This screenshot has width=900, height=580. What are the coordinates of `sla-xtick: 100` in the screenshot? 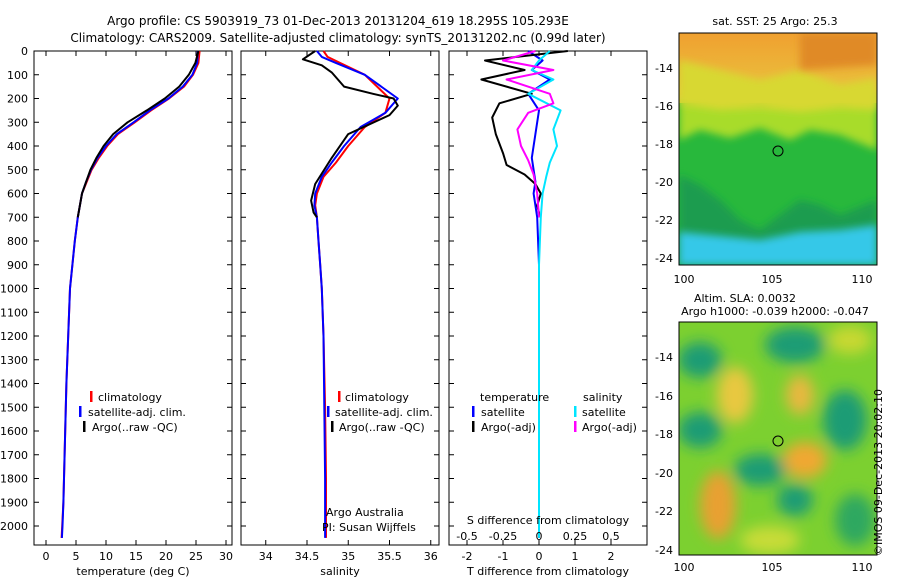 It's located at (684, 567).